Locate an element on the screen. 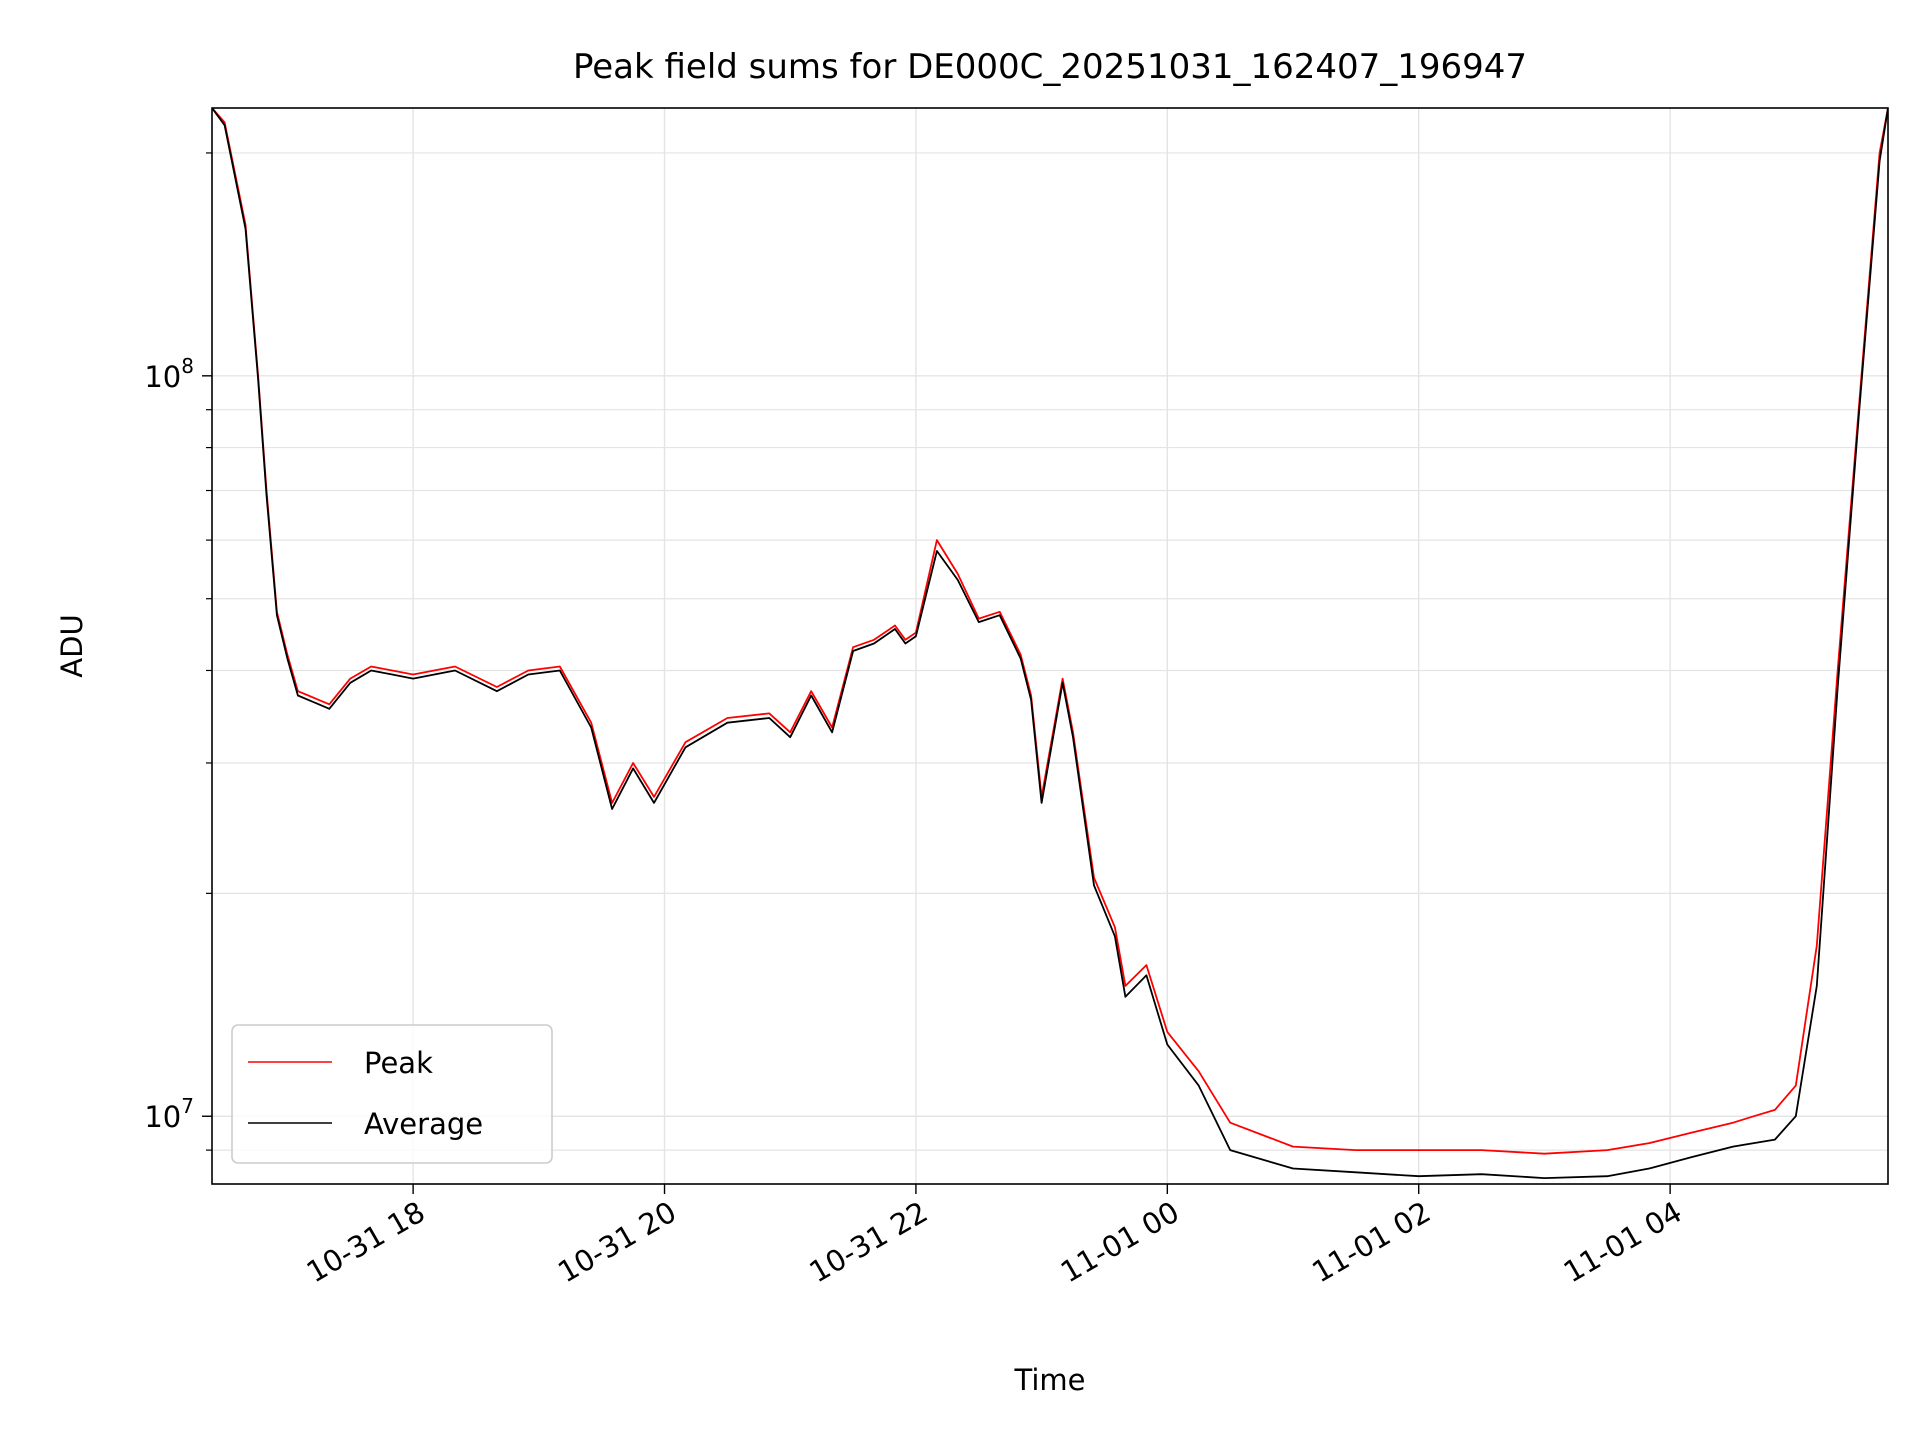 The width and height of the screenshot is (1920, 1440). x-axis-label: Time is located at coordinates (1050, 1380).